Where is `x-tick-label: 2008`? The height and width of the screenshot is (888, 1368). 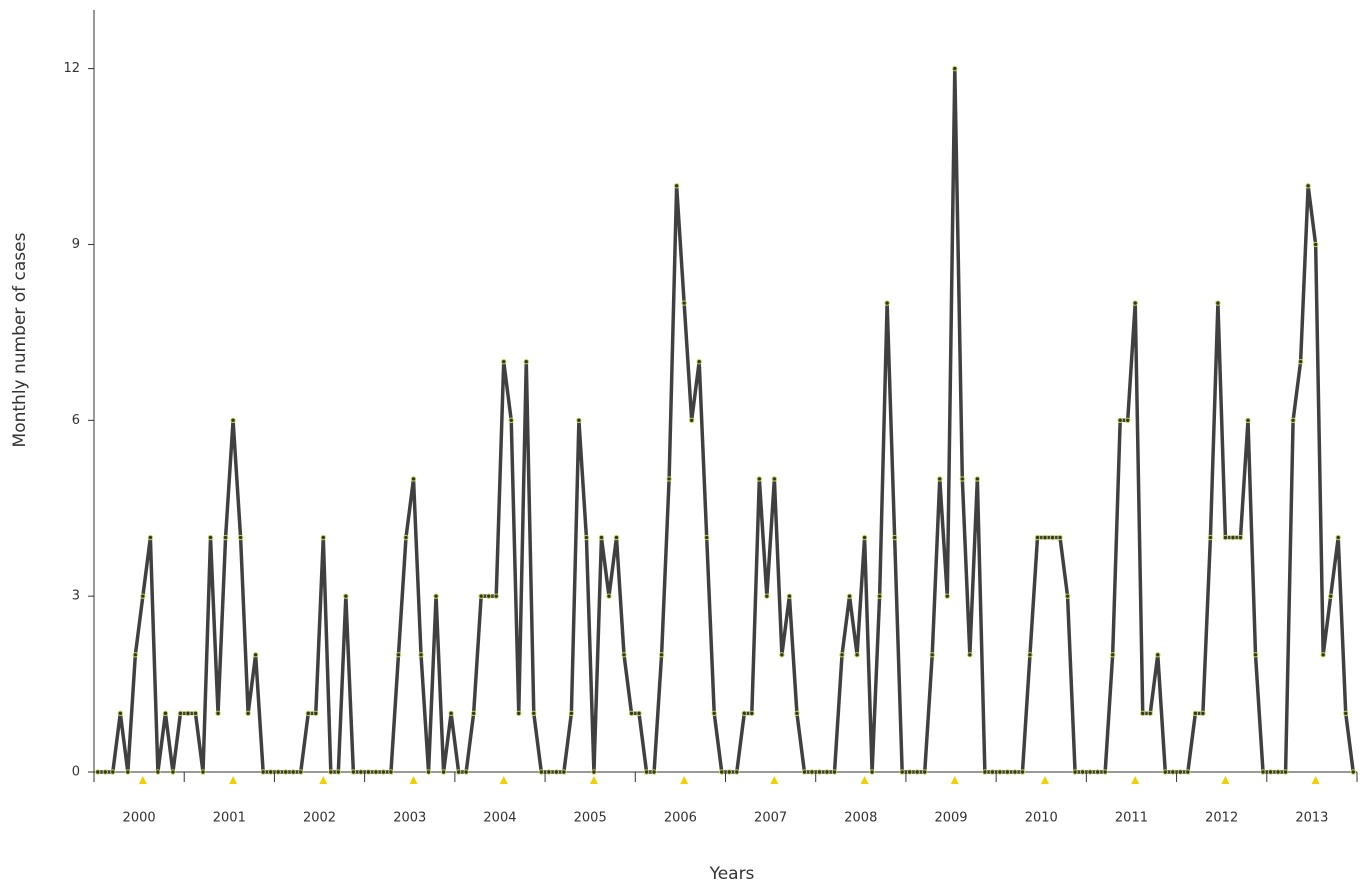 x-tick-label: 2008 is located at coordinates (860, 818).